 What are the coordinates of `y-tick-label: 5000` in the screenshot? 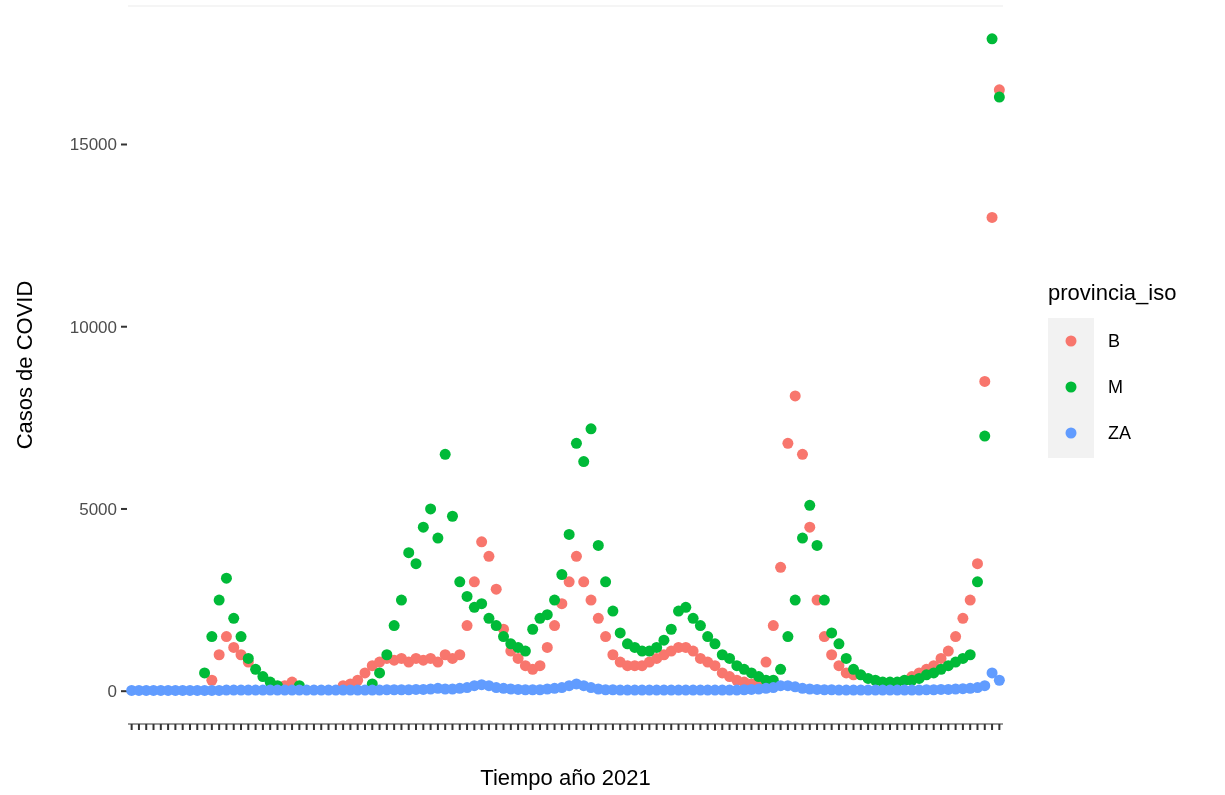 It's located at (98, 509).